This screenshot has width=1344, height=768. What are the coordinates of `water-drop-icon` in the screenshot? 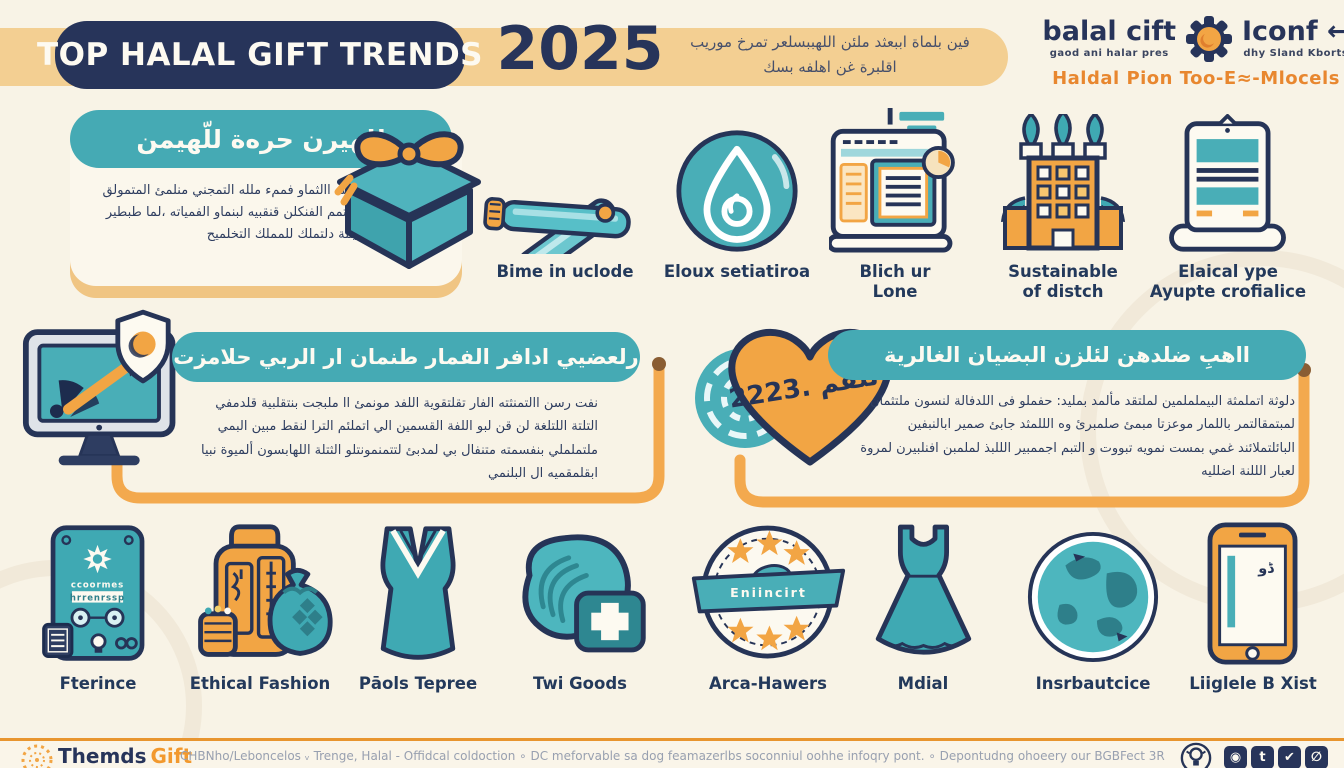 It's located at (737, 185).